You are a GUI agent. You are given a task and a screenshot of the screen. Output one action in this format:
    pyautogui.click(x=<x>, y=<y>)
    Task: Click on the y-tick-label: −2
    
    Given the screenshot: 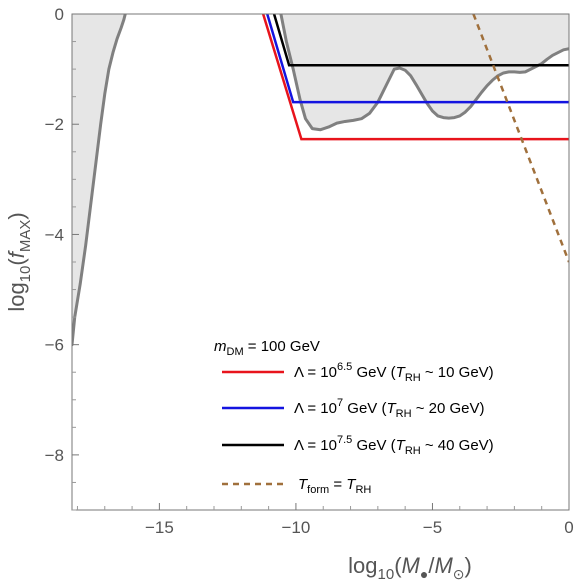 What is the action you would take?
    pyautogui.click(x=54, y=124)
    